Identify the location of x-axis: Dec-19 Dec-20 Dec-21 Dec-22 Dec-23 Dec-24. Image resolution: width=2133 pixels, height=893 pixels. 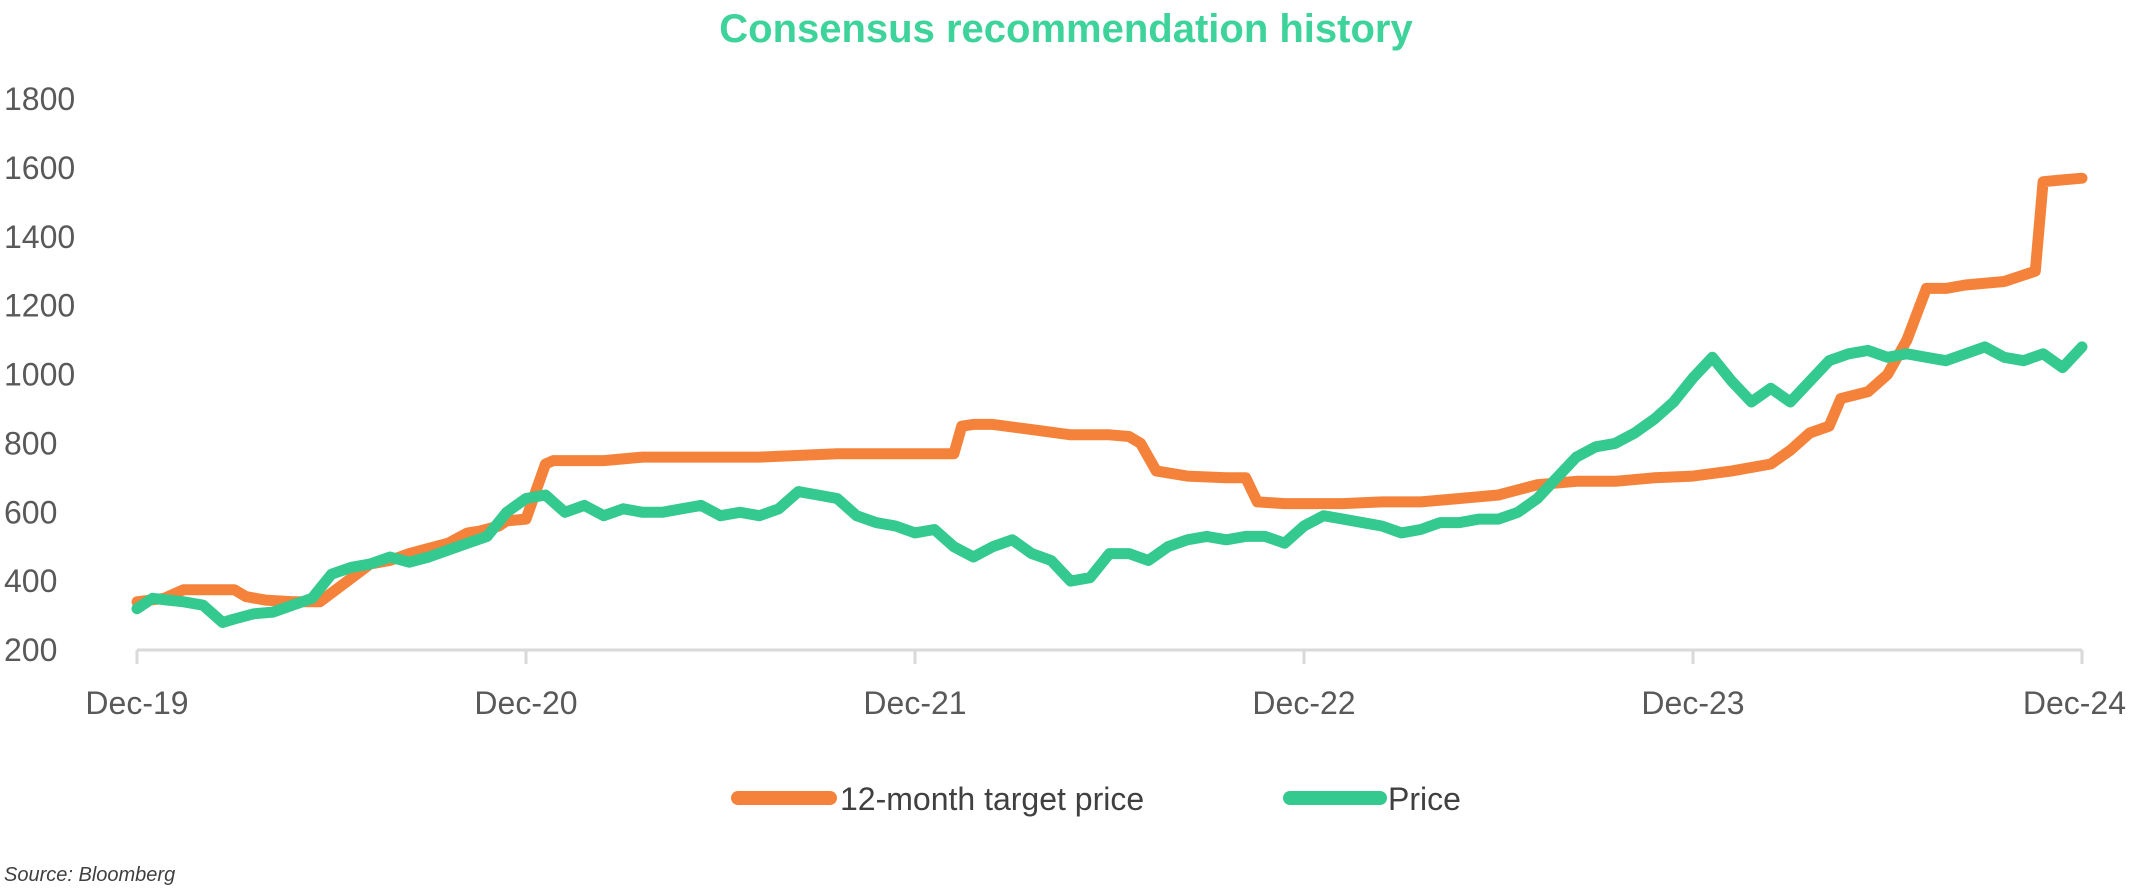
(1105, 684).